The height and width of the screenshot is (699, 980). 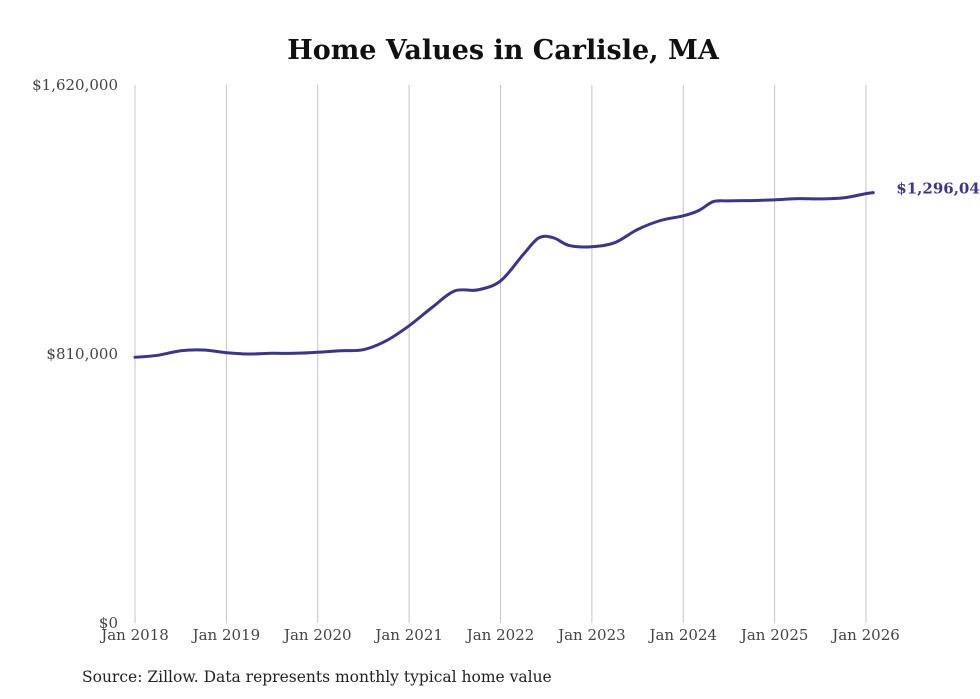 I want to click on x-tick-label: Jan 2022, so click(x=500, y=635).